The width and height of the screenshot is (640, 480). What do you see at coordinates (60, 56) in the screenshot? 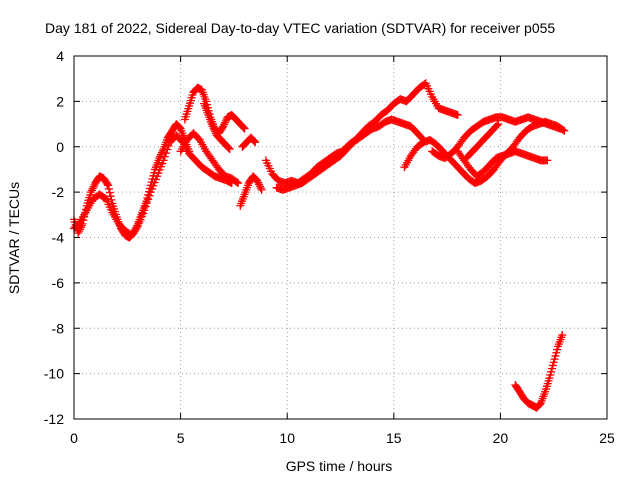
I see `y-tick-label: 4` at bounding box center [60, 56].